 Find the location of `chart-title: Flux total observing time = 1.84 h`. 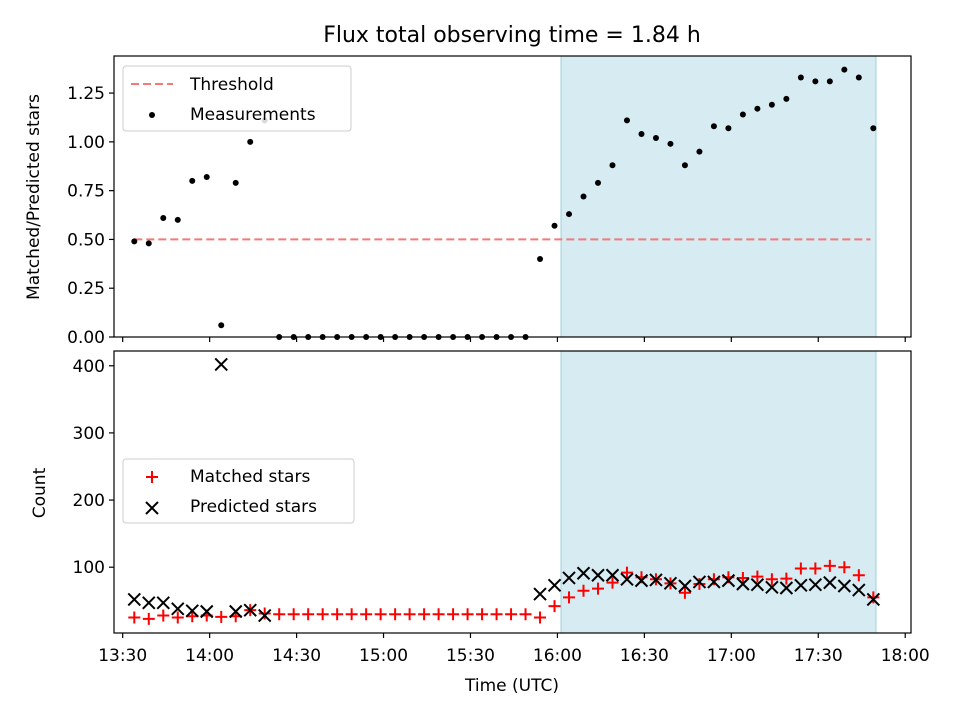

chart-title: Flux total observing time = 1.84 h is located at coordinates (512, 35).